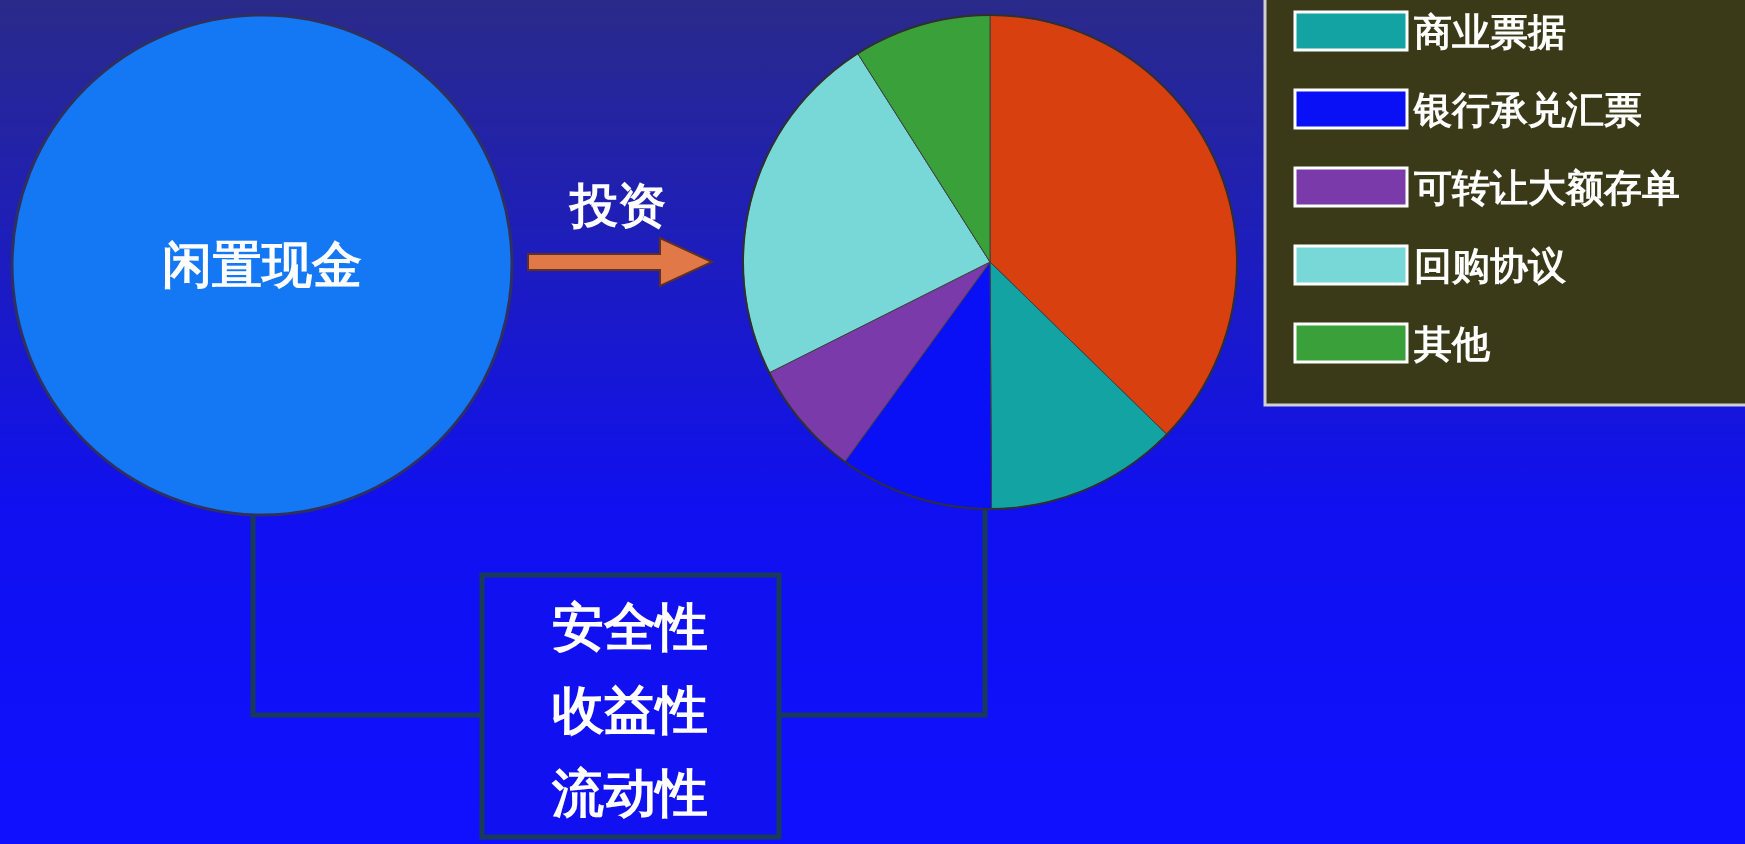 The image size is (1745, 844). Describe the element at coordinates (1452, 343) in the screenshot. I see `legend-label: 其他` at that location.